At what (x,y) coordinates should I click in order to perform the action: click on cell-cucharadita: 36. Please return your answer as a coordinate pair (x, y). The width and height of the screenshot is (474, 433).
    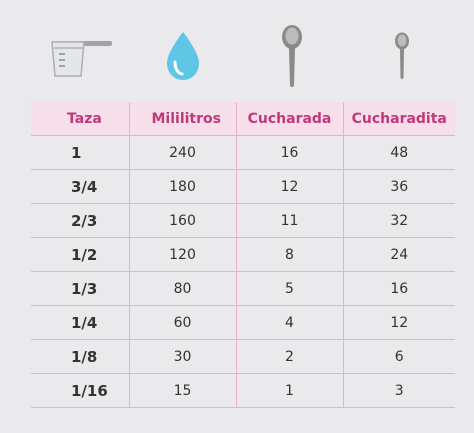
    Looking at the image, I should click on (398, 186).